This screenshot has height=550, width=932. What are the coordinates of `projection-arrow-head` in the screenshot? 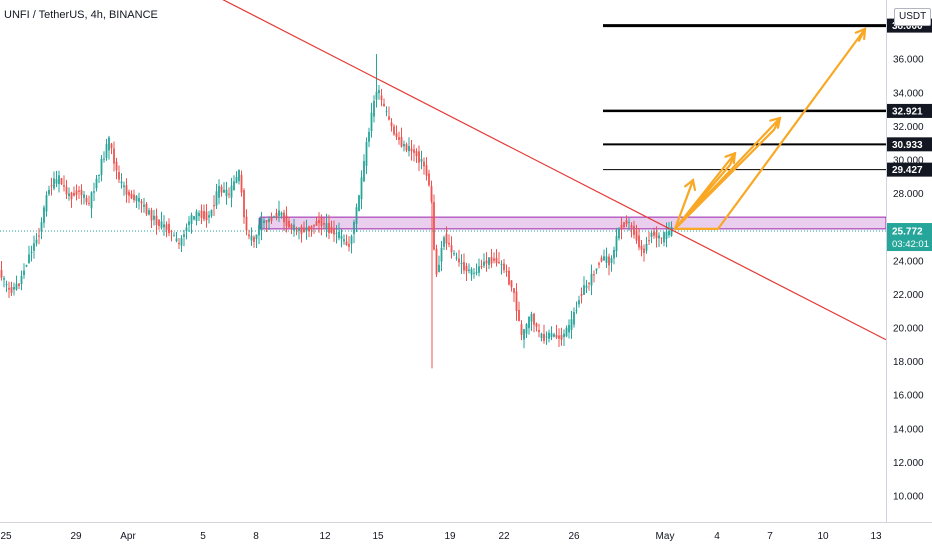 It's located at (860, 34).